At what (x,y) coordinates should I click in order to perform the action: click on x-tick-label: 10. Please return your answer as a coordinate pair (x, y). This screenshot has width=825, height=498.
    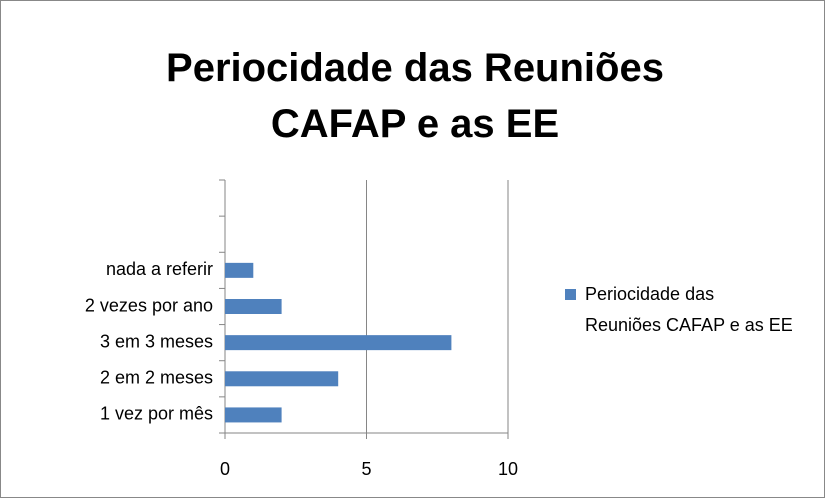
    Looking at the image, I should click on (508, 469).